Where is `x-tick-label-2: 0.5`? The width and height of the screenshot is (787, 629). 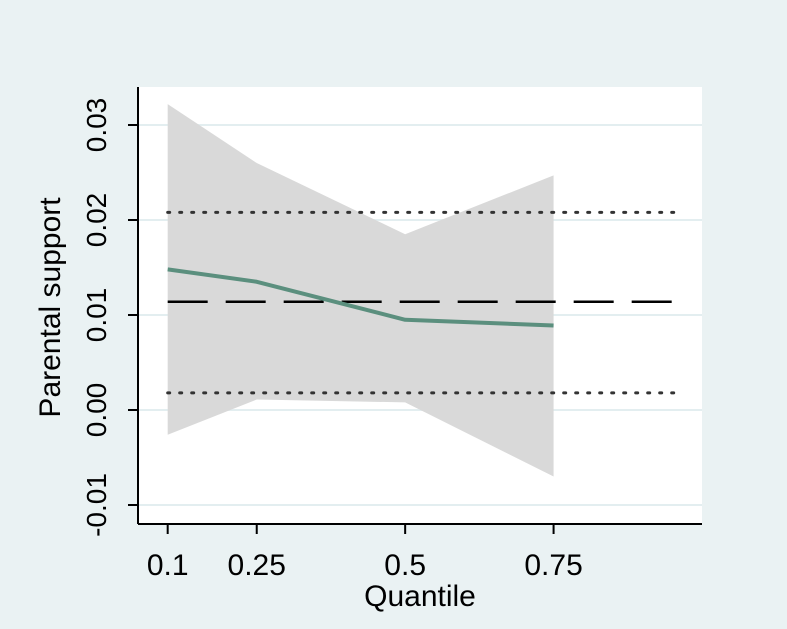 x-tick-label-2: 0.5 is located at coordinates (405, 565).